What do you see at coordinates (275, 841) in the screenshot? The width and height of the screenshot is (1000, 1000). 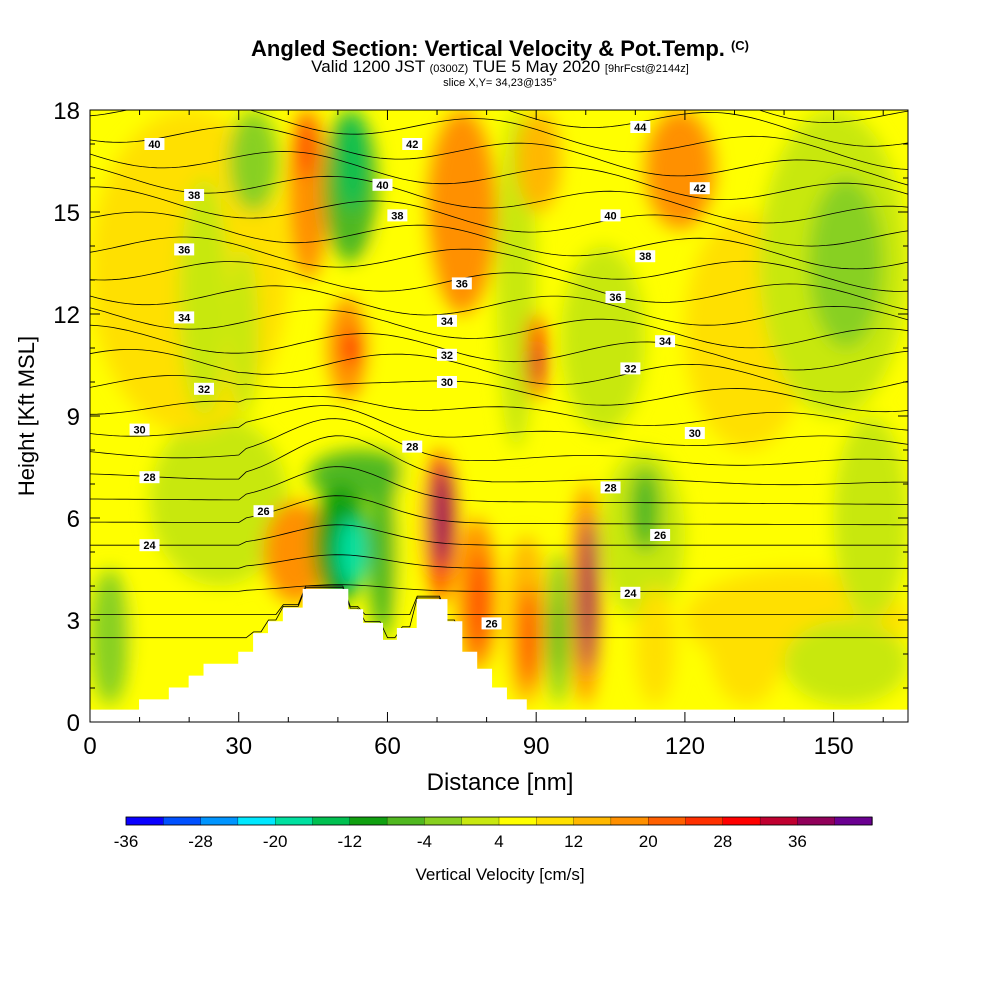 I see `colorbar-tick-label: -20` at bounding box center [275, 841].